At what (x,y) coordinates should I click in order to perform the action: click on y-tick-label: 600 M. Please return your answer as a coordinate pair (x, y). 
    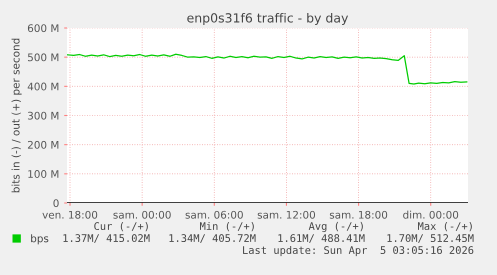
    Looking at the image, I should click on (43, 28).